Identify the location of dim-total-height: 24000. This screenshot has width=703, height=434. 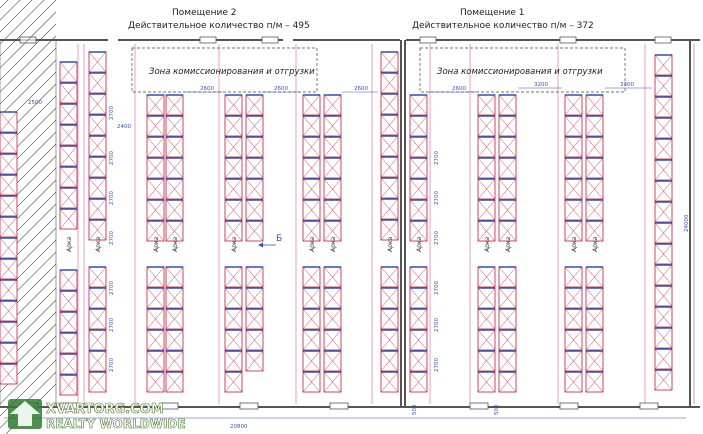
(687, 223).